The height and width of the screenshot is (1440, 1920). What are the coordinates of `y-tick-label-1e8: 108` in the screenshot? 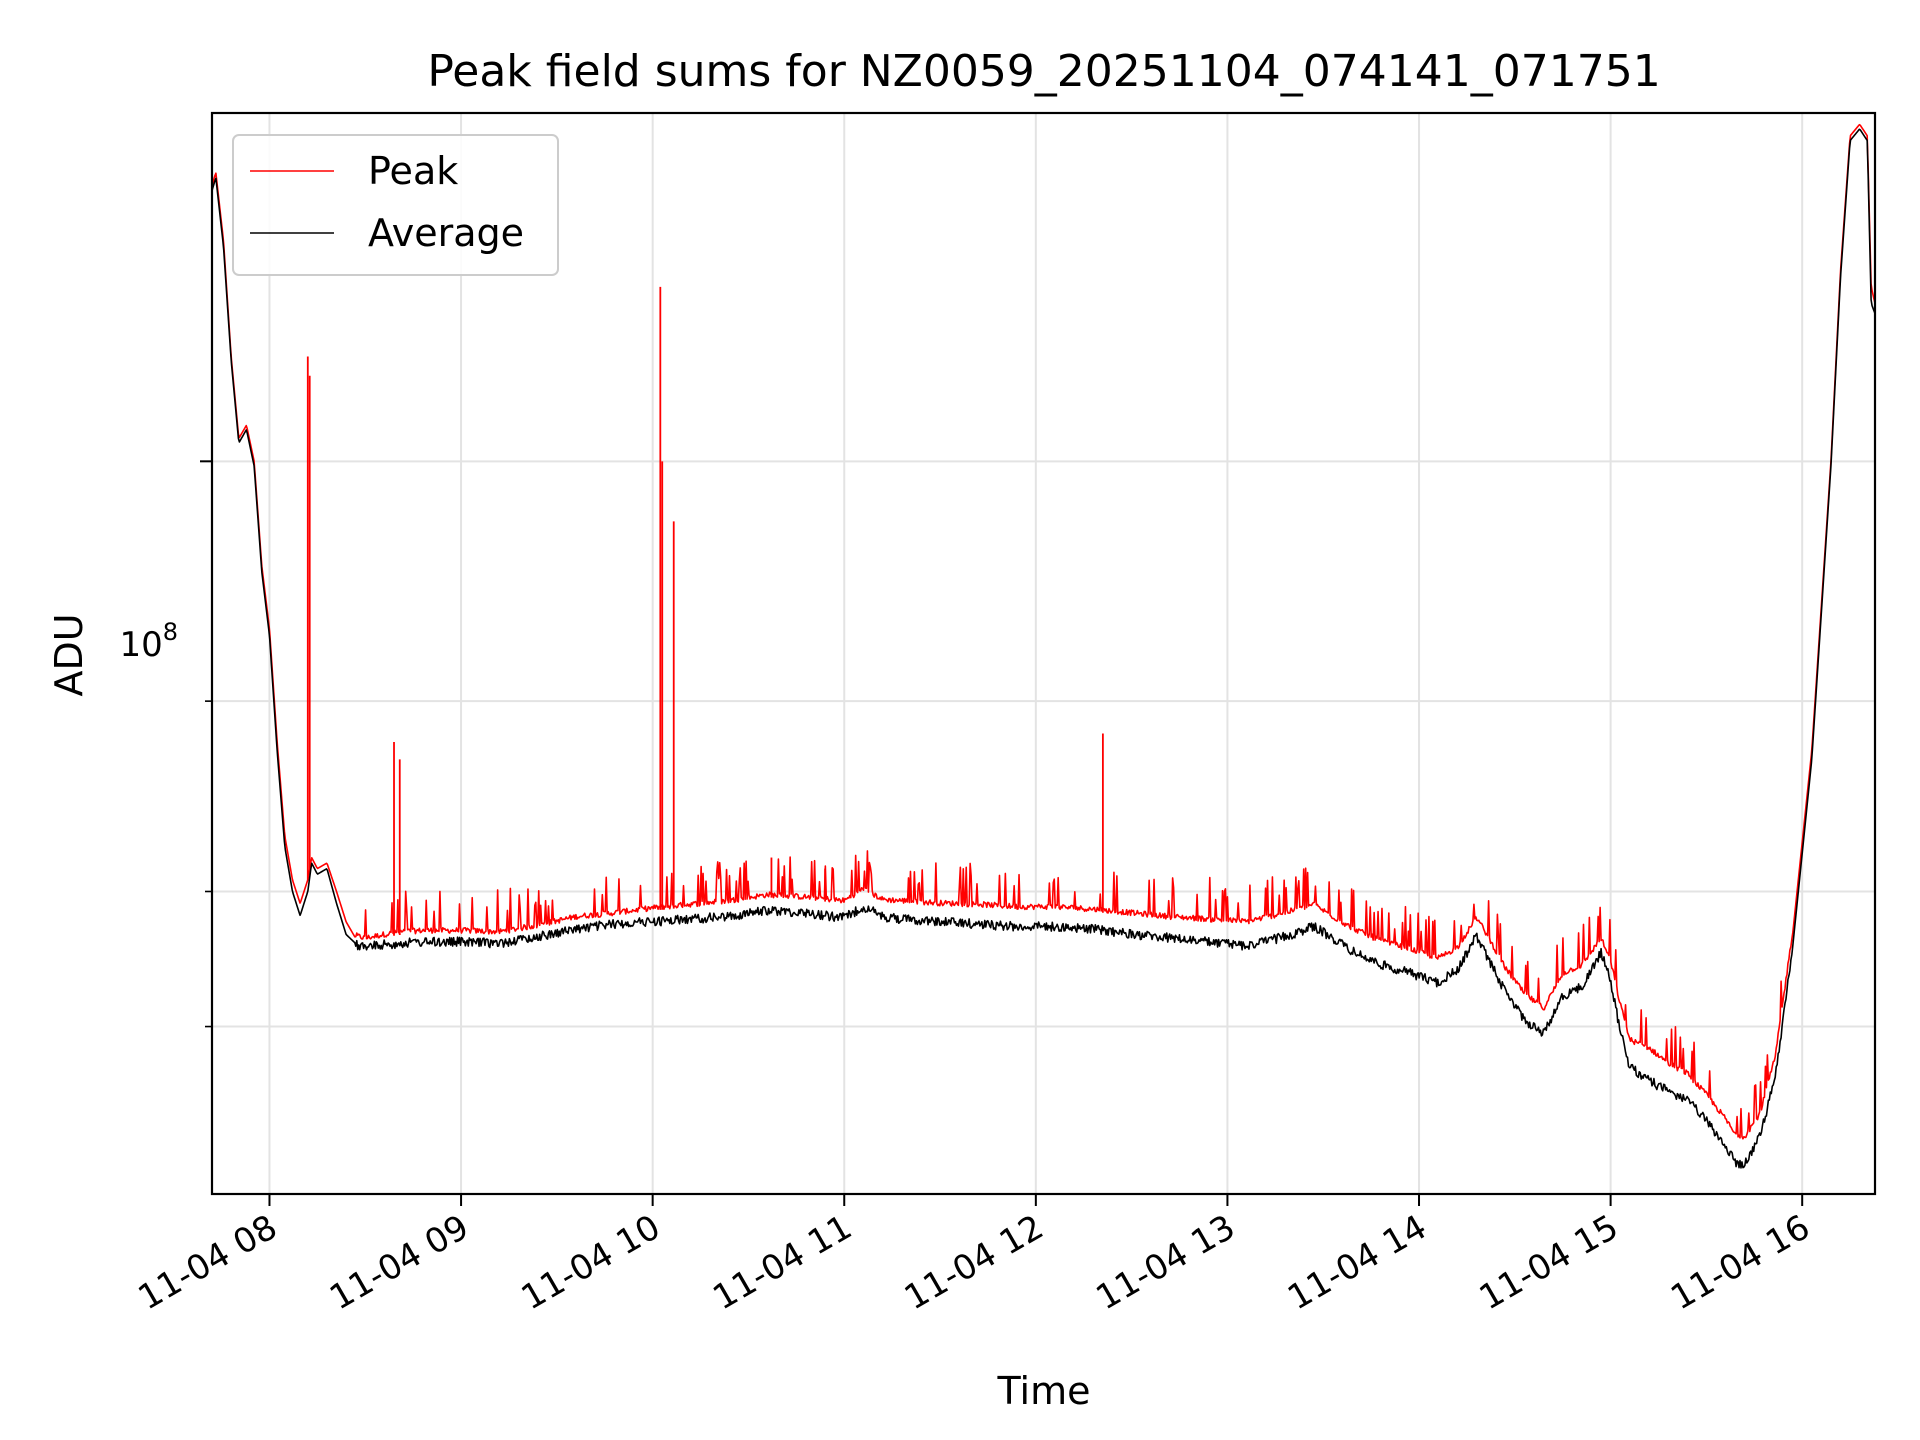 It's located at (148, 641).